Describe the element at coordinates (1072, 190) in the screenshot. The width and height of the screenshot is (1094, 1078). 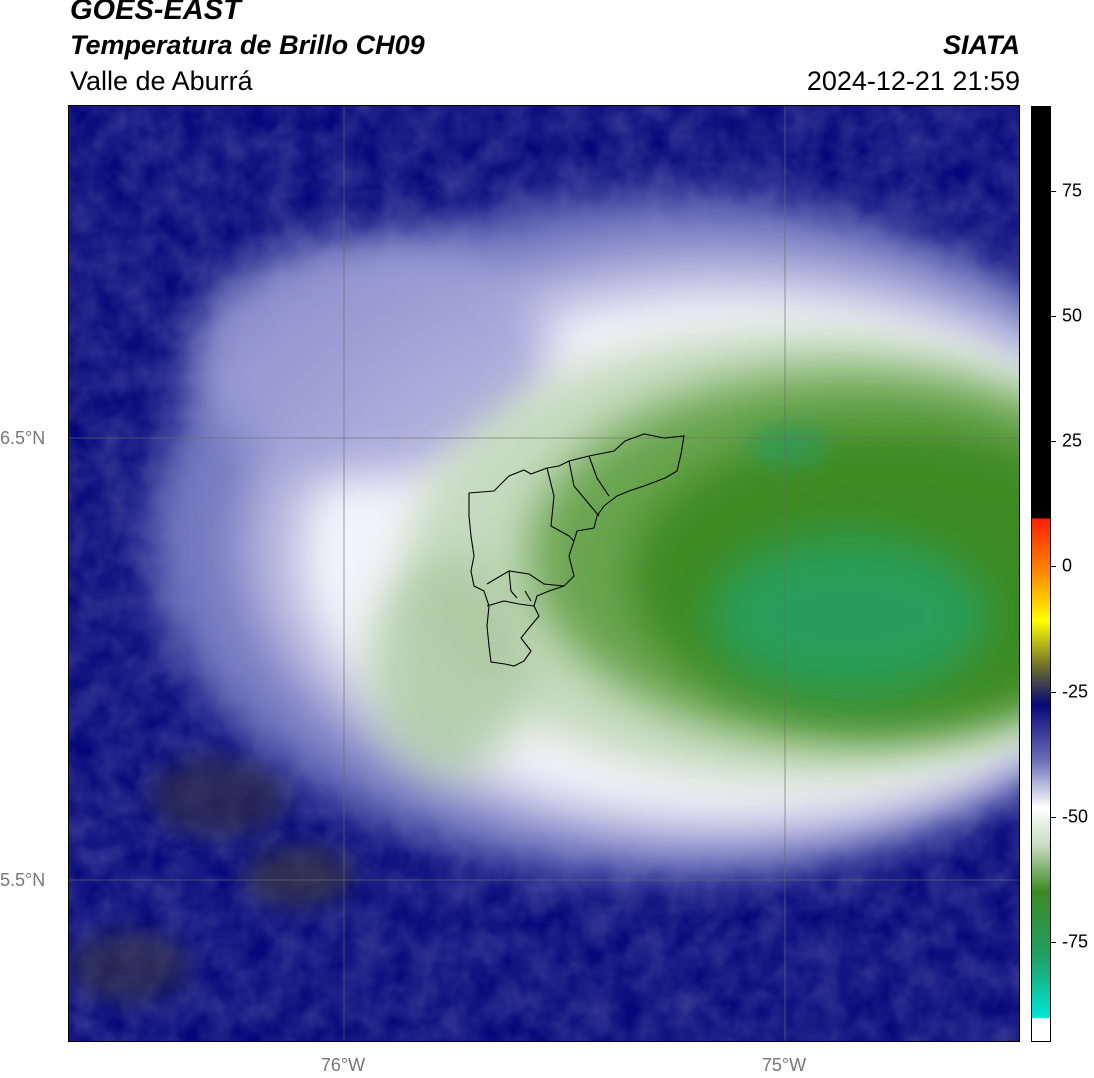
I see `colorbar-tick-label: 75` at that location.